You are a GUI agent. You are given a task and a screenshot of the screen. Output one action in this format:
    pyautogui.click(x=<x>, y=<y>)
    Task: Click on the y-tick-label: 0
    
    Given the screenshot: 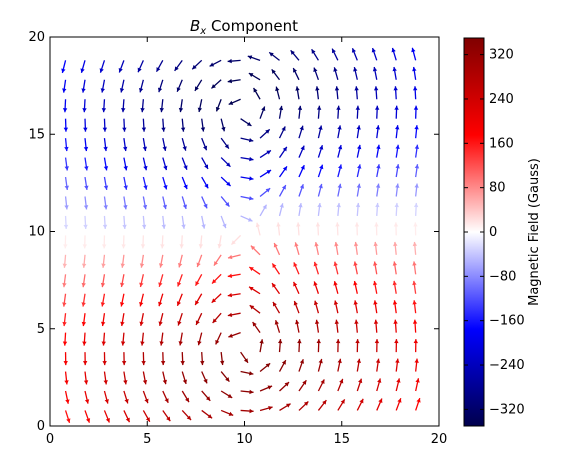 What is the action you would take?
    pyautogui.click(x=41, y=426)
    